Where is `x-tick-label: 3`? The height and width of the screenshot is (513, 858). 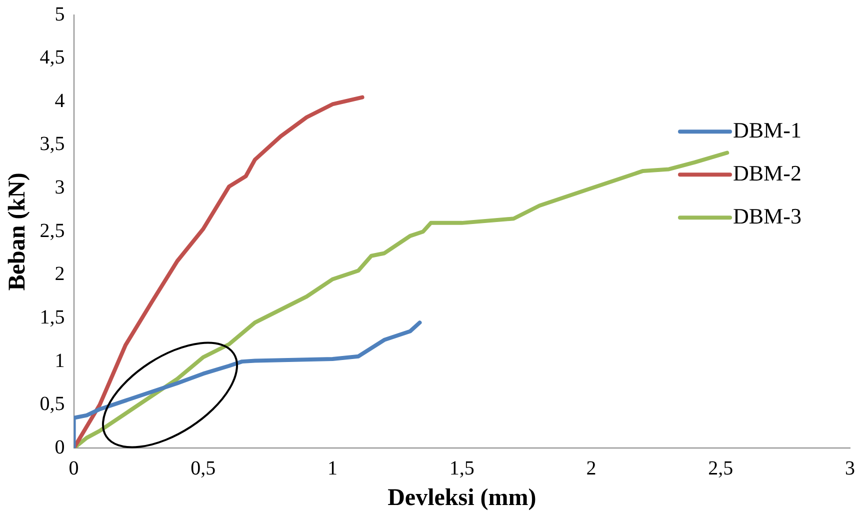 x-tick-label: 3 is located at coordinates (850, 468).